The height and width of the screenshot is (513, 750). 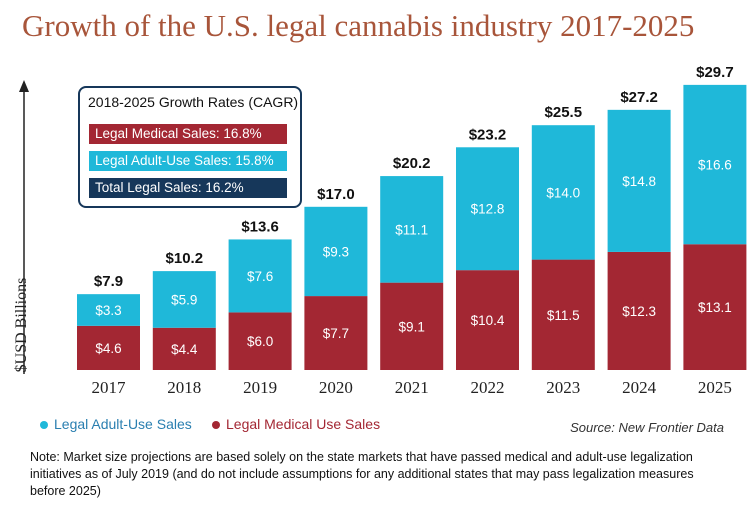 I want to click on bar-adult-use-2018, so click(x=184, y=299).